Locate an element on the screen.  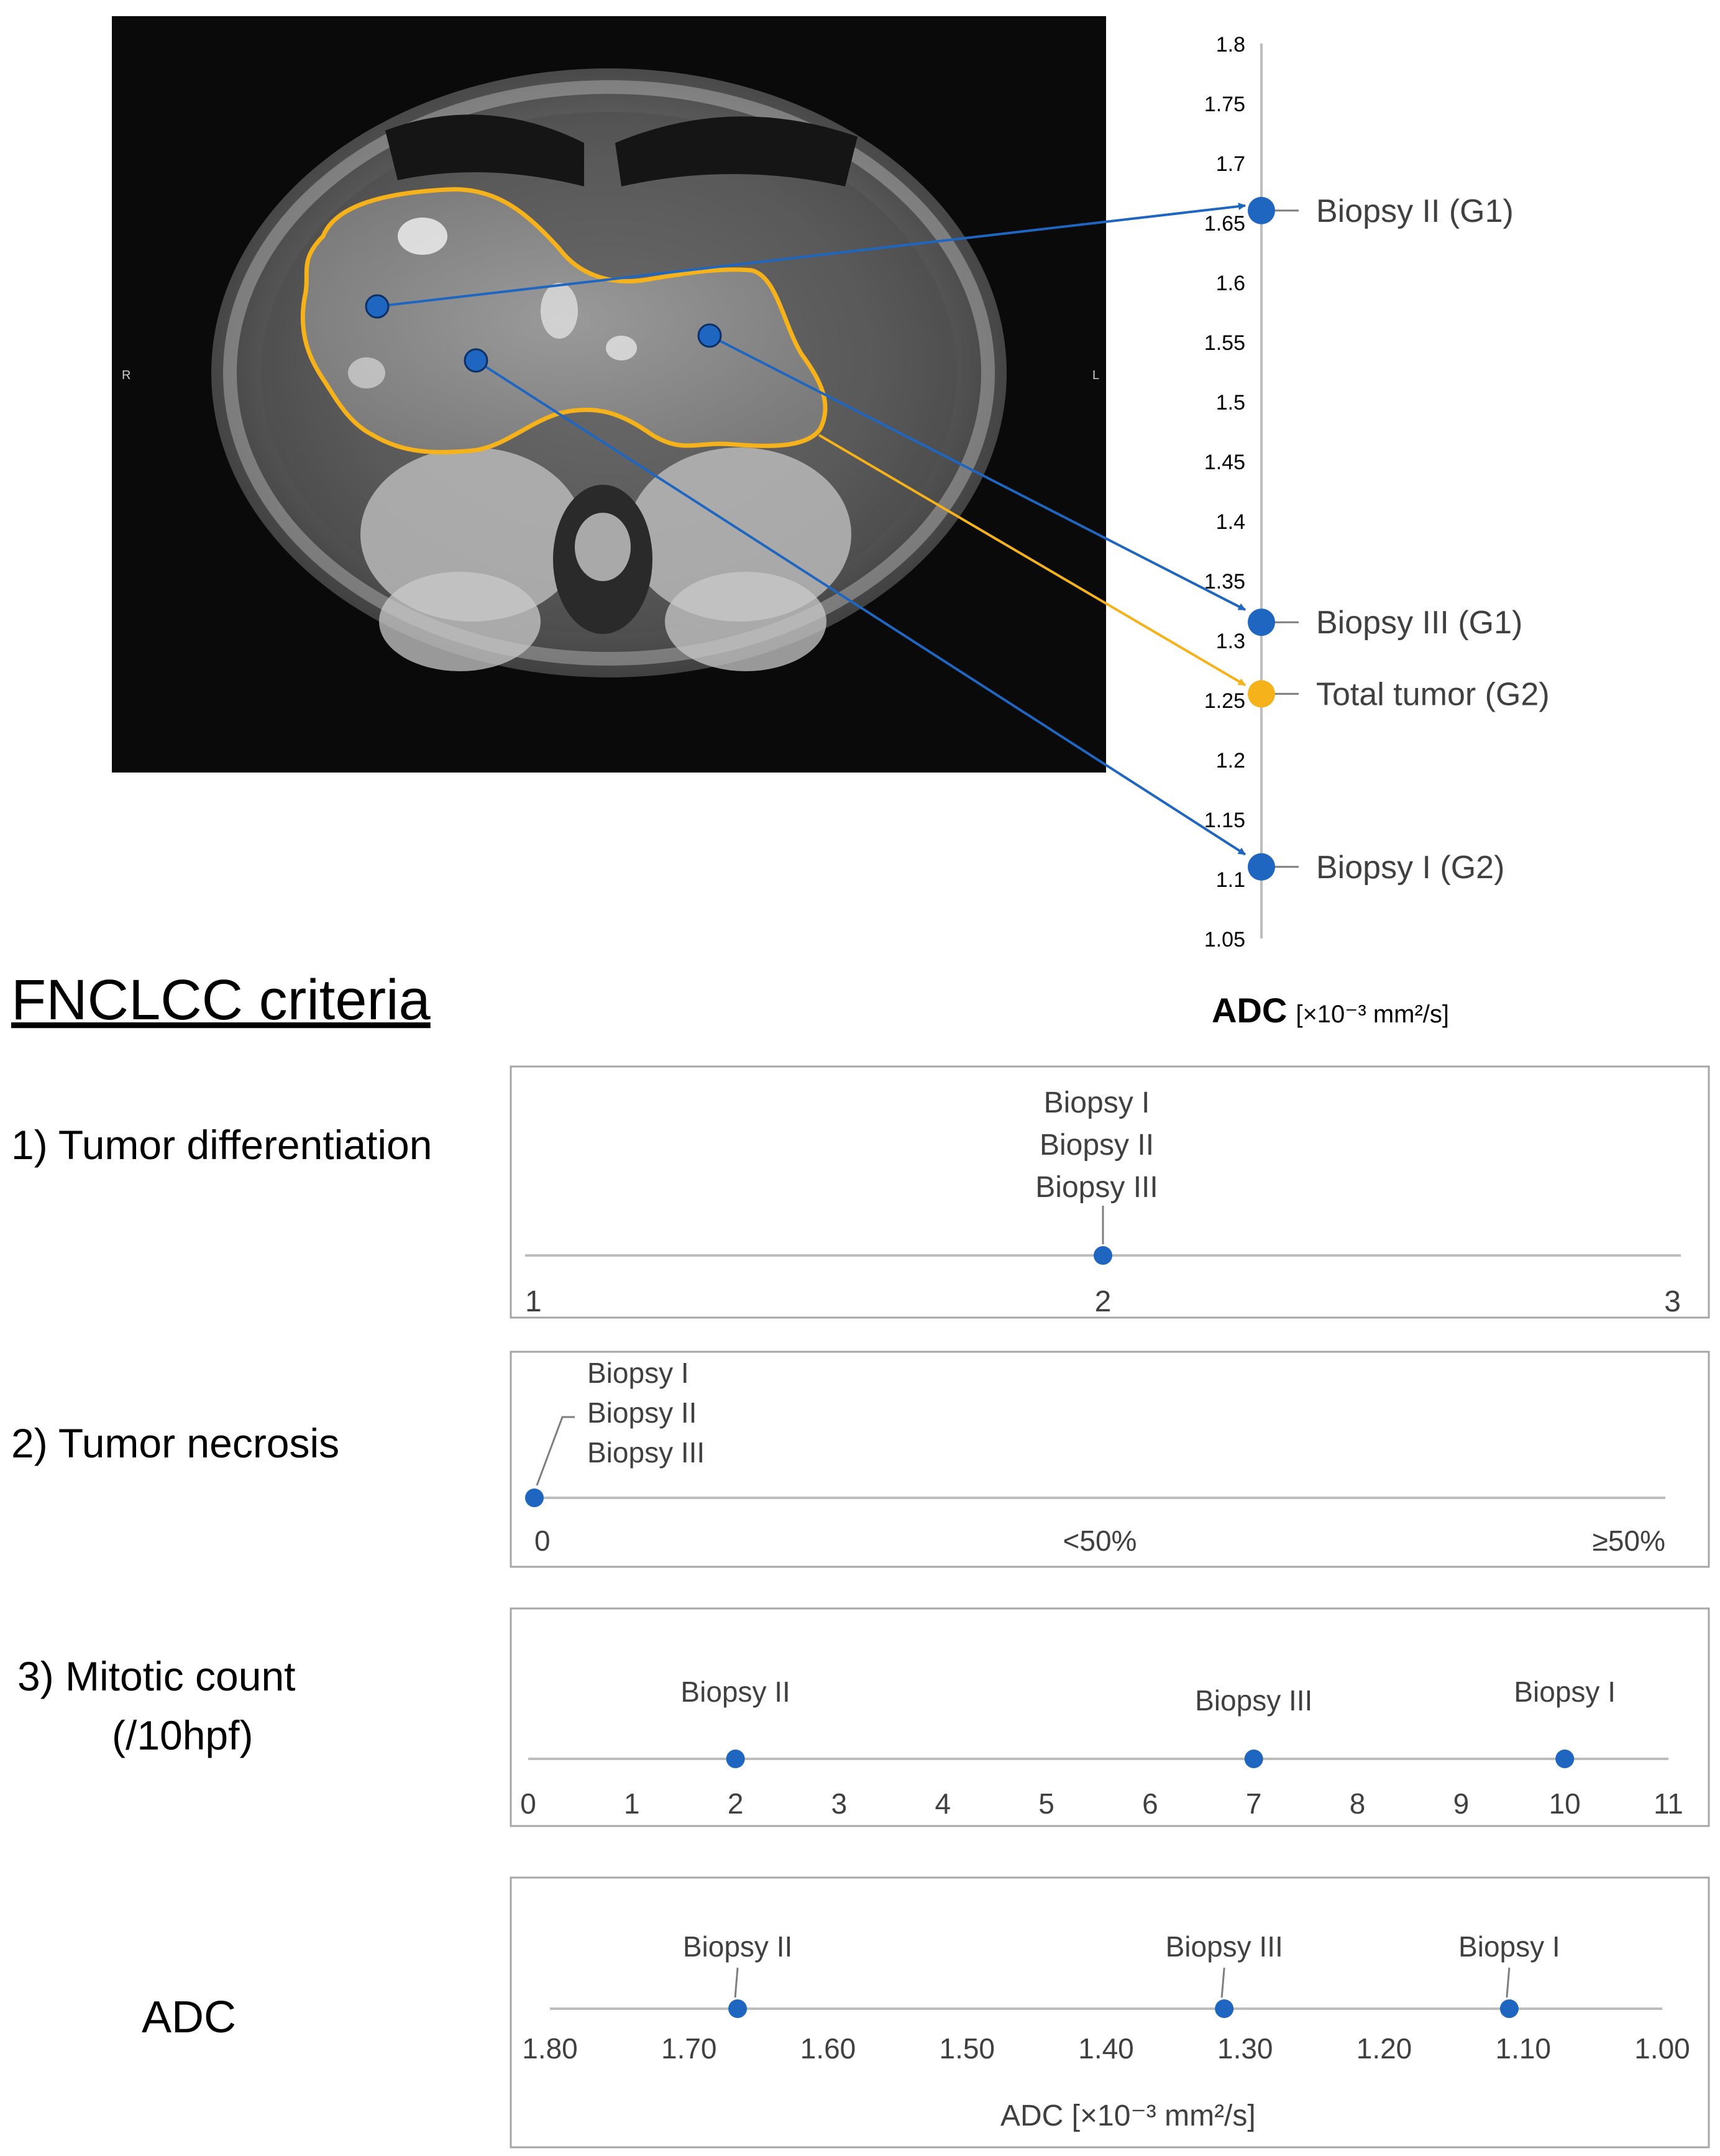
mri-muscle-right is located at coordinates (740, 534).